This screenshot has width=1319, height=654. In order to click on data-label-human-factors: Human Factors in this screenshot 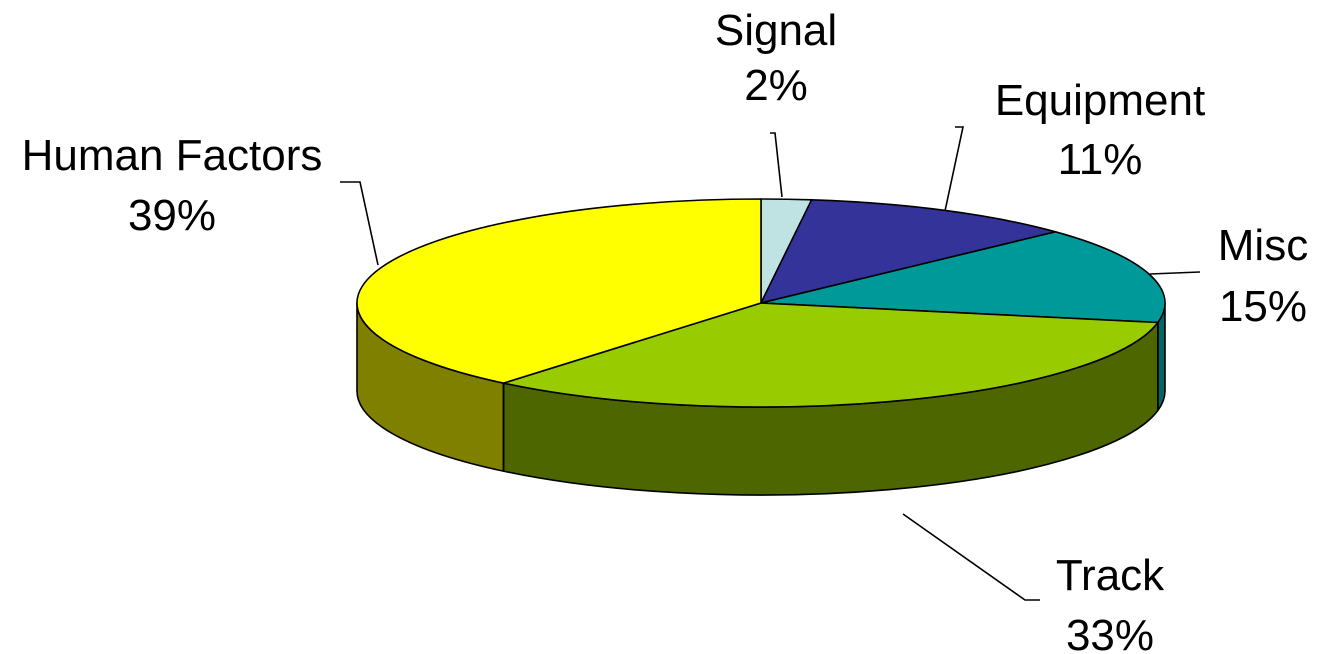, I will do `click(172, 155)`.